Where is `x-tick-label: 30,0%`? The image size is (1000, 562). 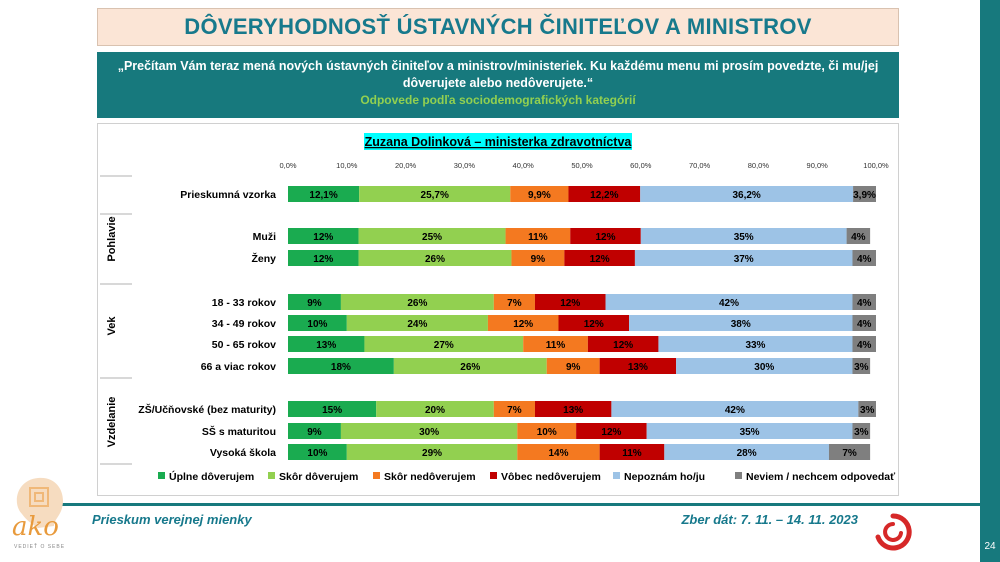 x-tick-label: 30,0% is located at coordinates (465, 165).